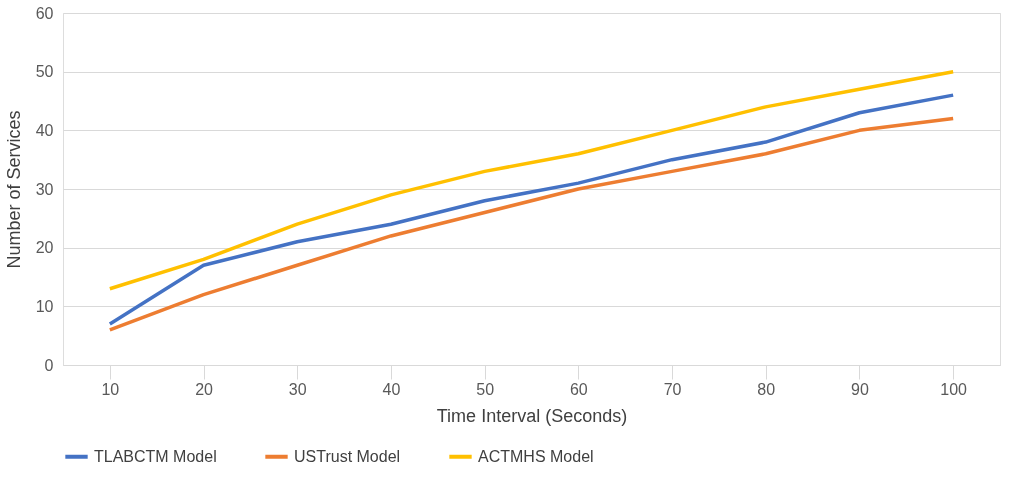 The width and height of the screenshot is (1011, 477). Describe the element at coordinates (766, 389) in the screenshot. I see `x-tick-label: 80` at that location.